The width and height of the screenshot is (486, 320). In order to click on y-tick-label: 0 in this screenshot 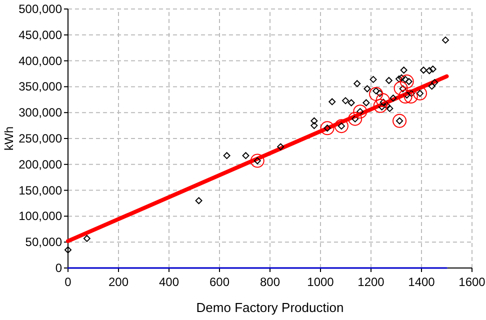, I will do `click(58, 268)`.